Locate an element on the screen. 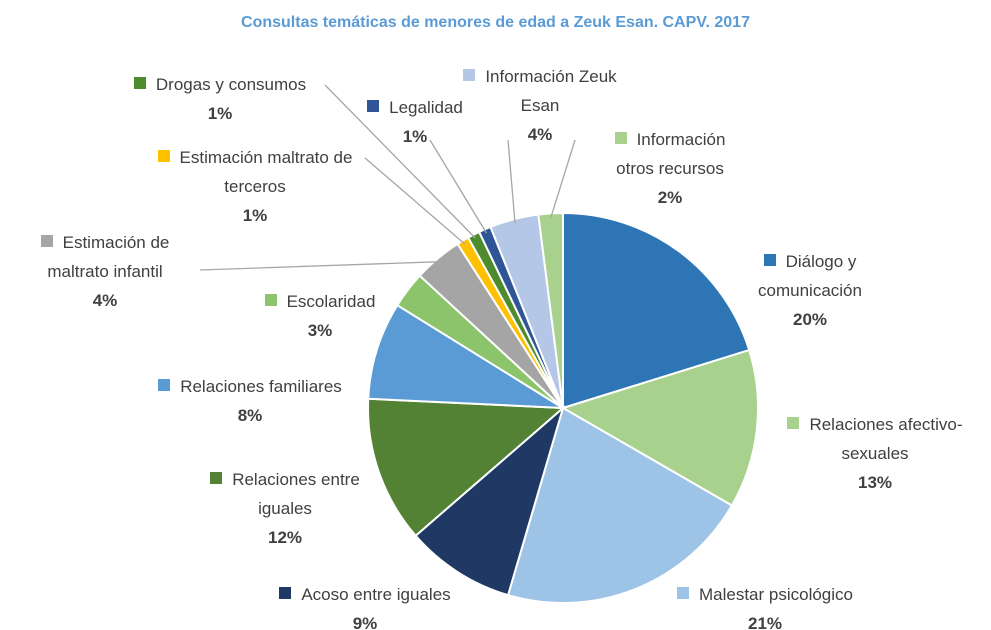  slice-label: Diálogo y comunicación 20% is located at coordinates (810, 290).